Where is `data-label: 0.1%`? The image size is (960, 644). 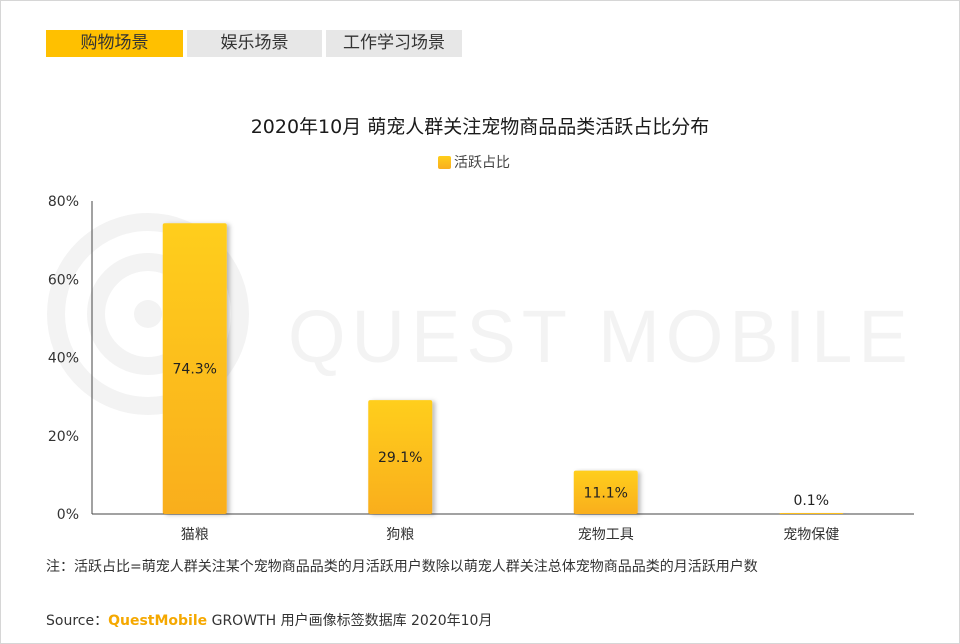
data-label: 0.1% is located at coordinates (811, 501).